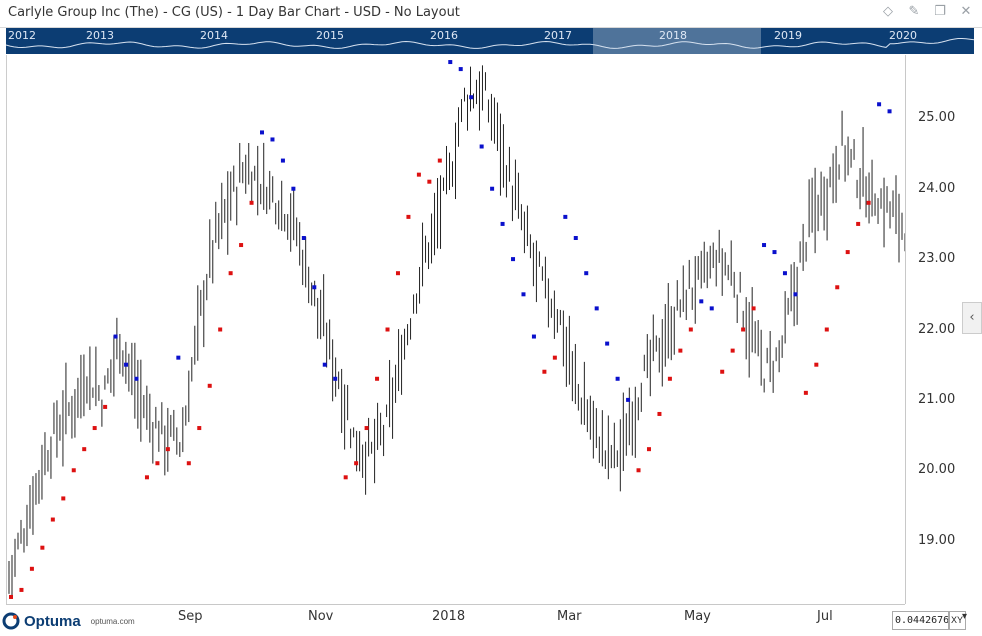 The height and width of the screenshot is (636, 982). What do you see at coordinates (937, 188) in the screenshot?
I see `y-tick-label: 24.00` at bounding box center [937, 188].